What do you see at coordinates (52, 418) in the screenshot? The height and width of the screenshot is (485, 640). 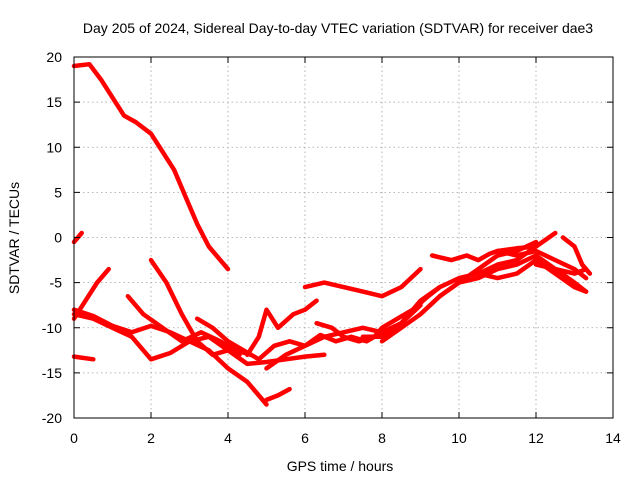 I see `y-tick-label: -20` at bounding box center [52, 418].